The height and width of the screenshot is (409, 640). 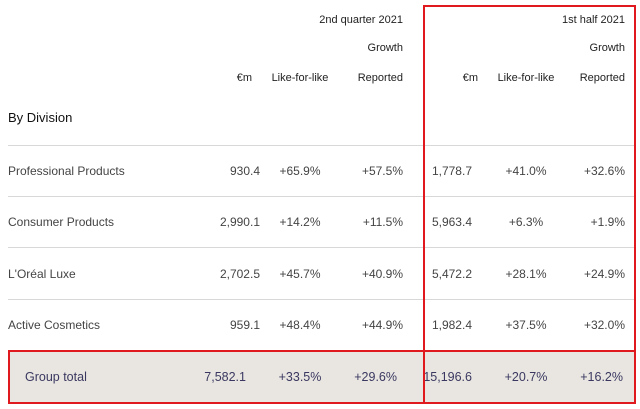 What do you see at coordinates (66, 171) in the screenshot?
I see `row-label: Professional Products` at bounding box center [66, 171].